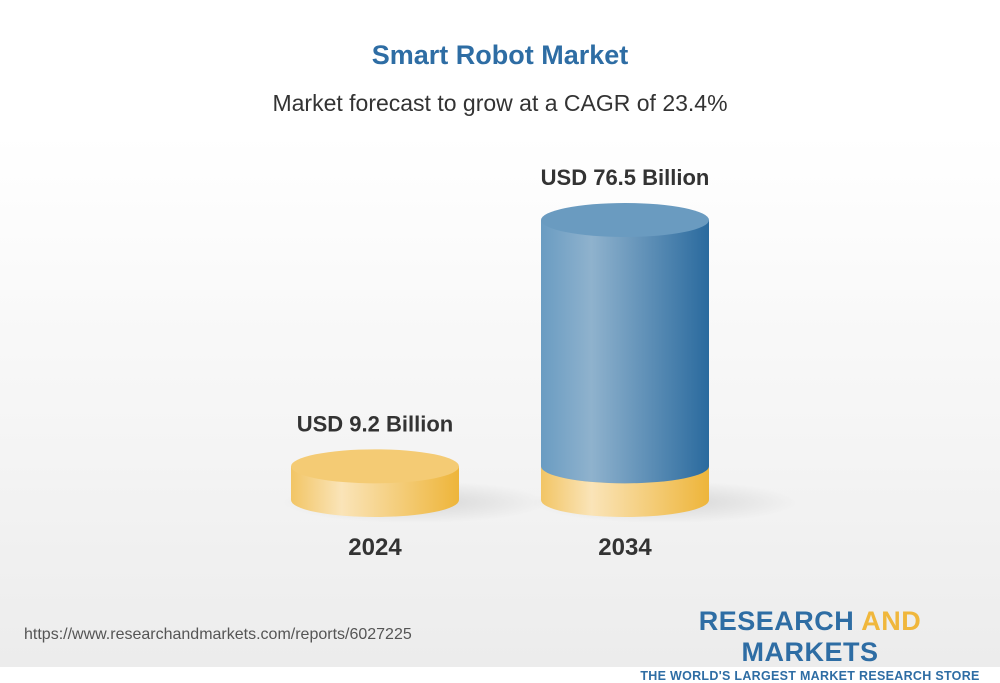 The height and width of the screenshot is (683, 1000). I want to click on growth-segment-2034-body, so click(625, 352).